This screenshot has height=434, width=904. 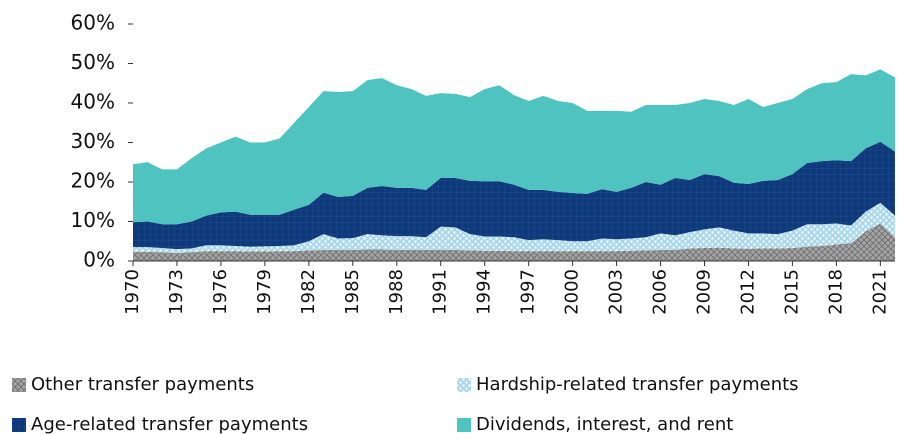 What do you see at coordinates (93, 102) in the screenshot?
I see `y-tick-label: 40%` at bounding box center [93, 102].